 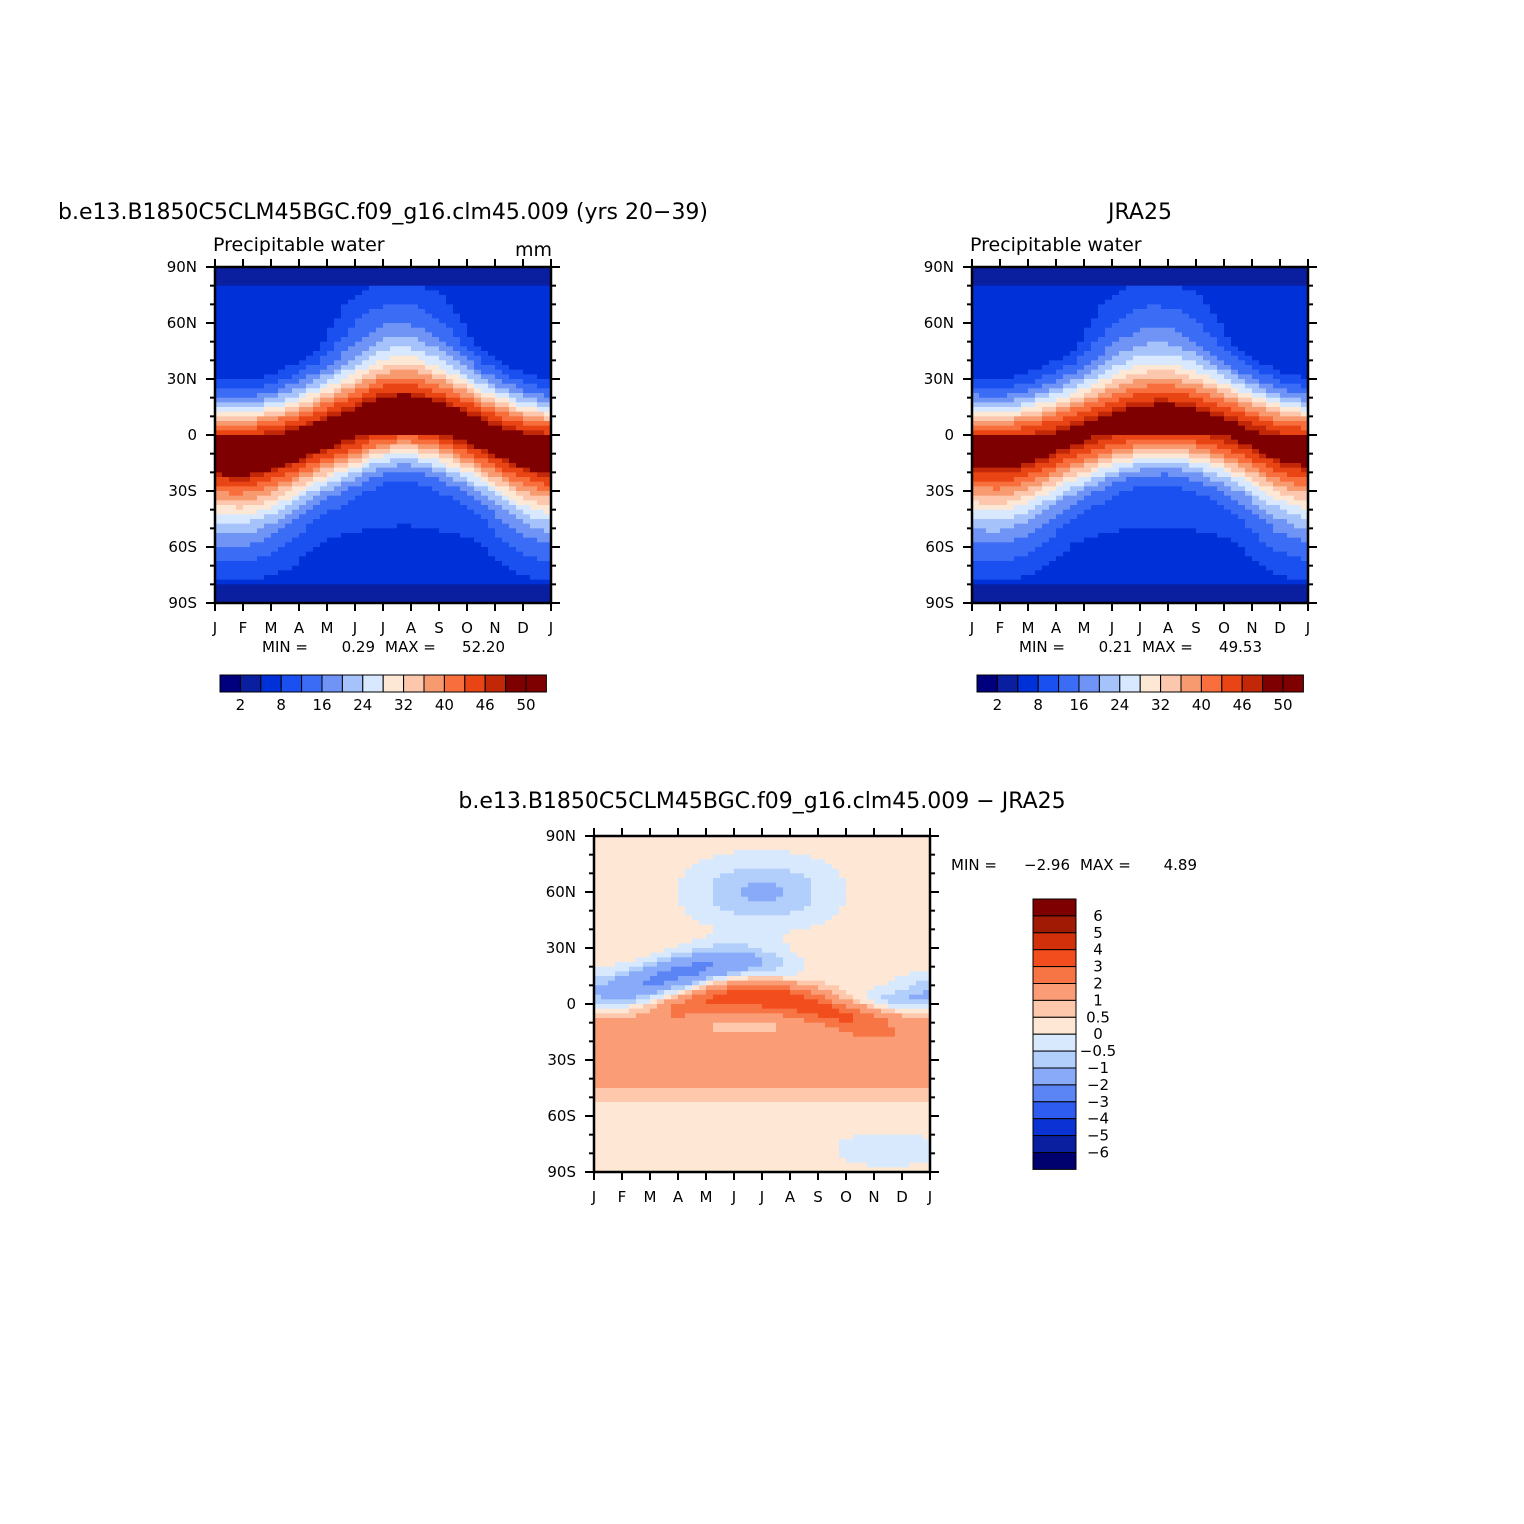 What do you see at coordinates (485, 705) in the screenshot?
I see `colorbar-label: 46` at bounding box center [485, 705].